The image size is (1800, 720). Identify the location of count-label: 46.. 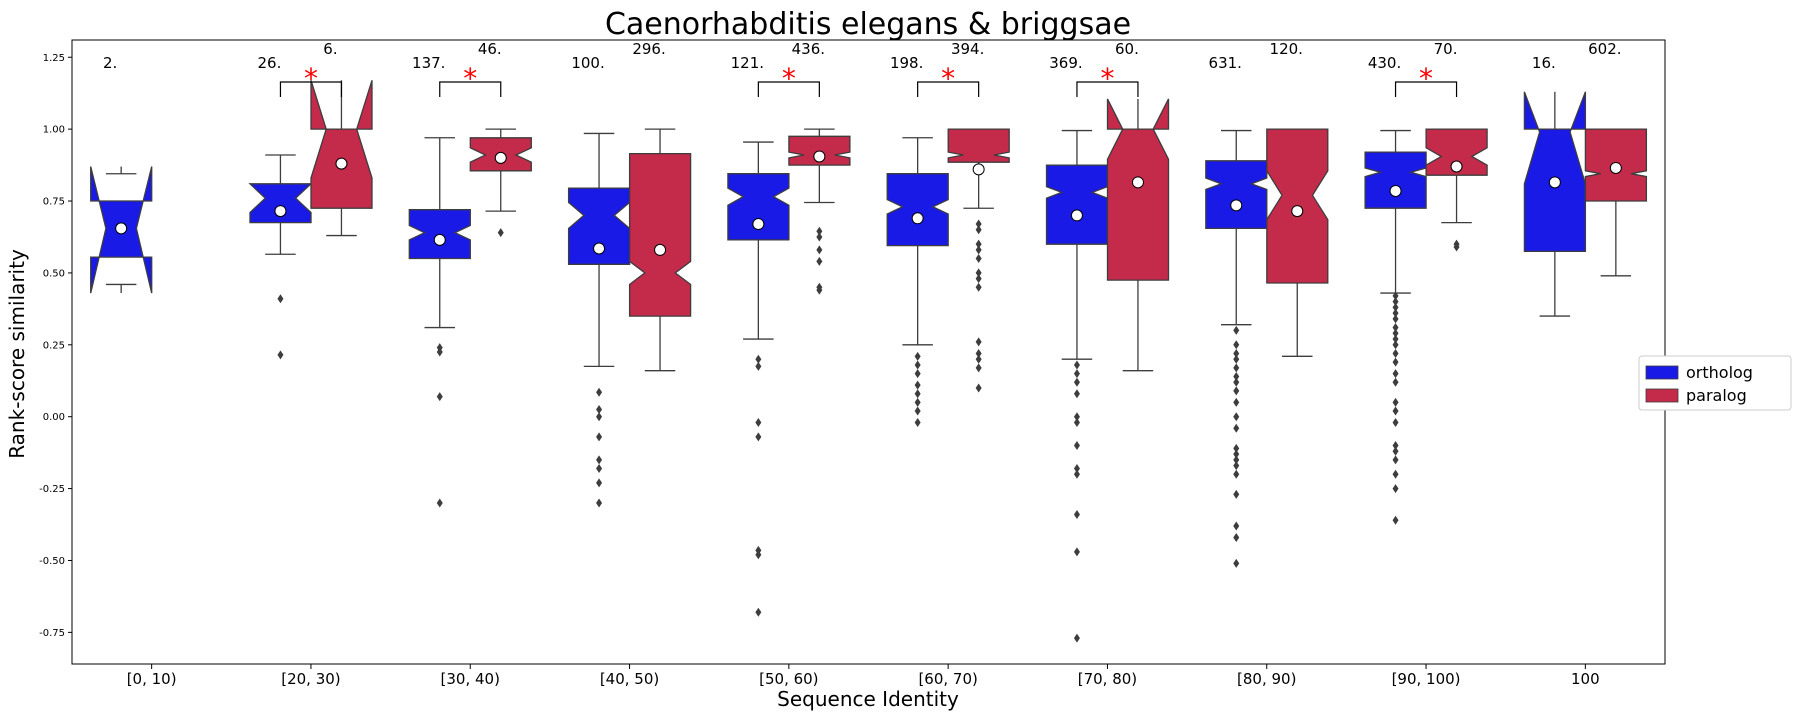
(490, 49).